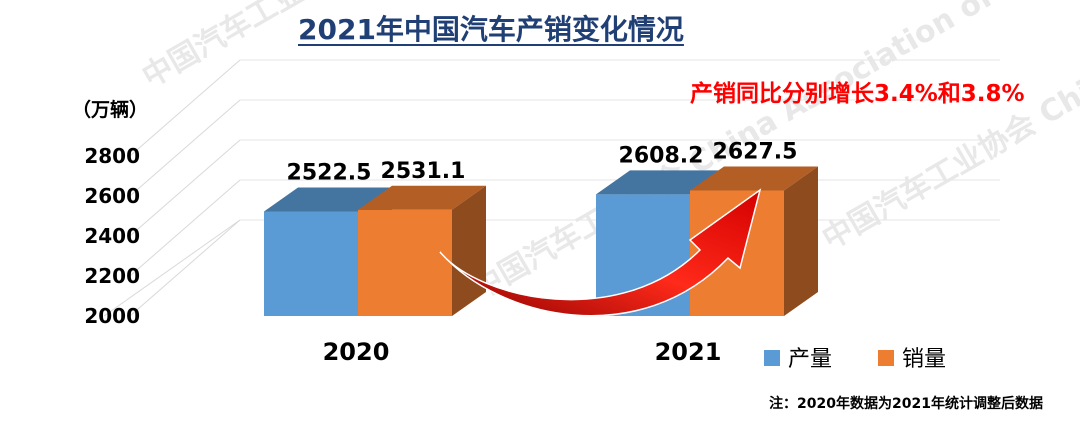 The image size is (1080, 426). I want to click on data-label-2020-1: 2531.1, so click(423, 171).